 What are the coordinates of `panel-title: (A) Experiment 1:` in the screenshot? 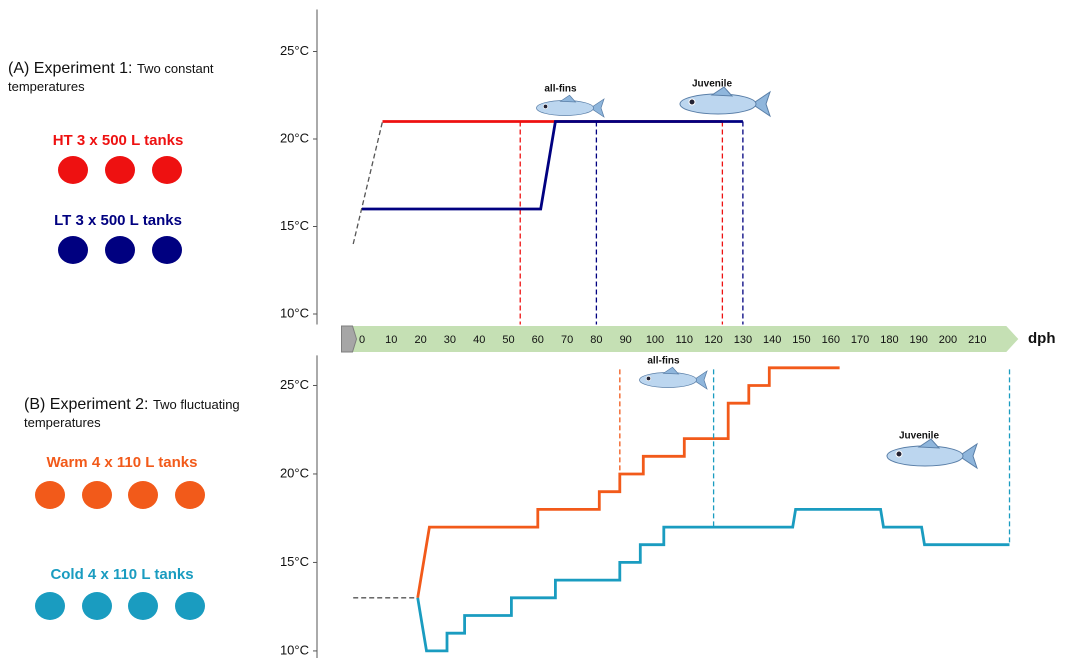 It's located at (70, 68).